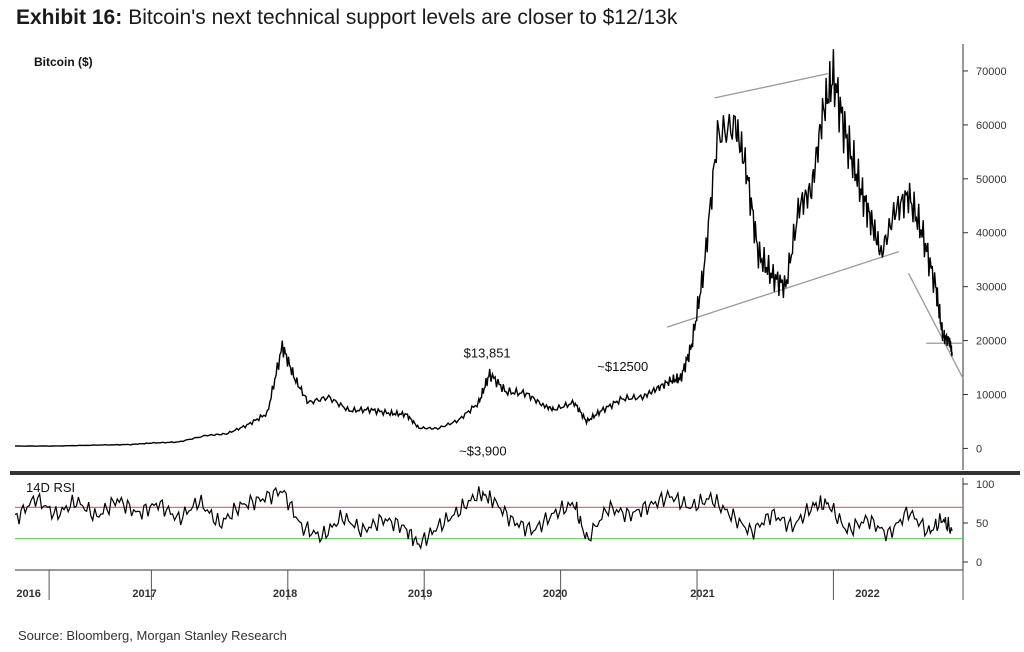  Describe the element at coordinates (420, 594) in the screenshot. I see `year-label: 2019` at that location.